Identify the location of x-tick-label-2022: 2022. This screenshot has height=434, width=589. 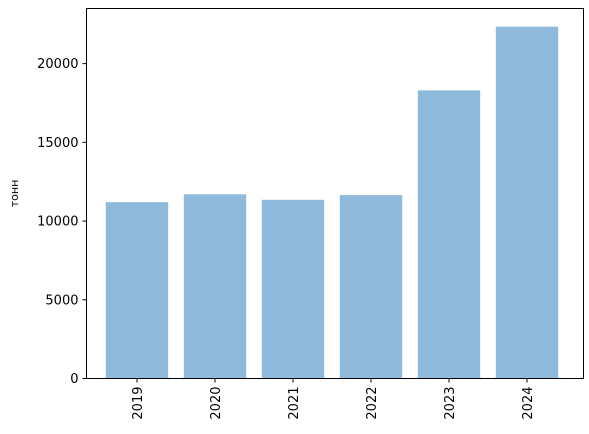
(372, 403).